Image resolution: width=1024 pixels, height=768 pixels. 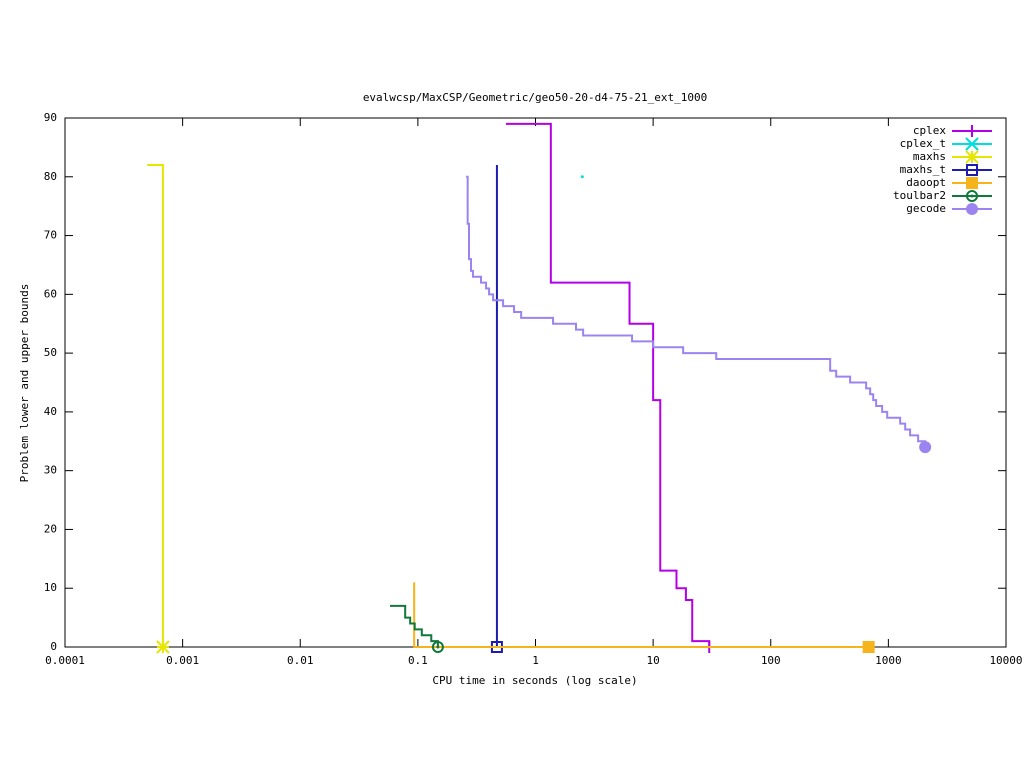 What do you see at coordinates (50, 235) in the screenshot?
I see `y-tick-label: 70` at bounding box center [50, 235].